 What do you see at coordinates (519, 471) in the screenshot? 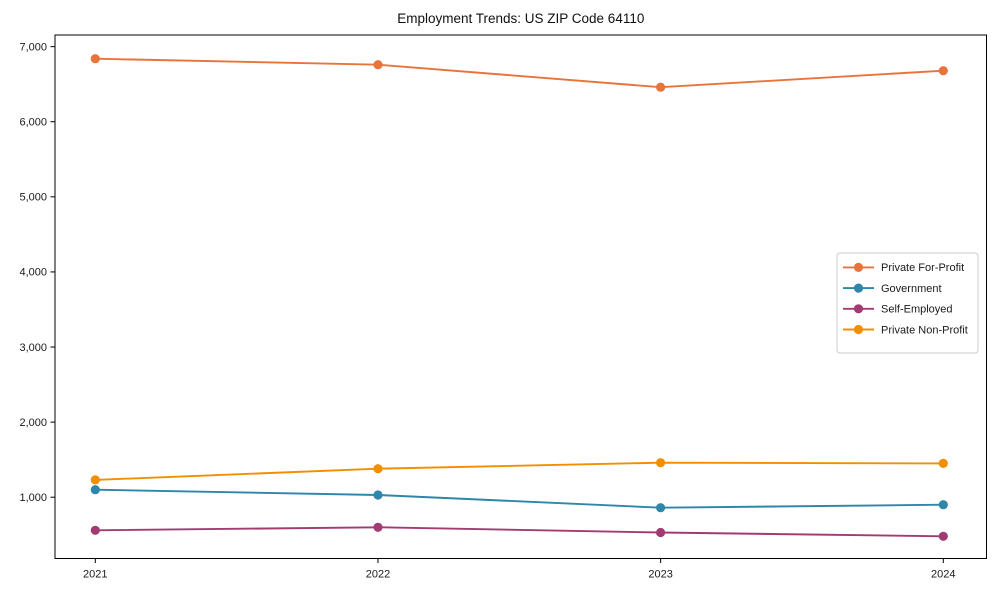
I see `series-line-private-non-profit` at bounding box center [519, 471].